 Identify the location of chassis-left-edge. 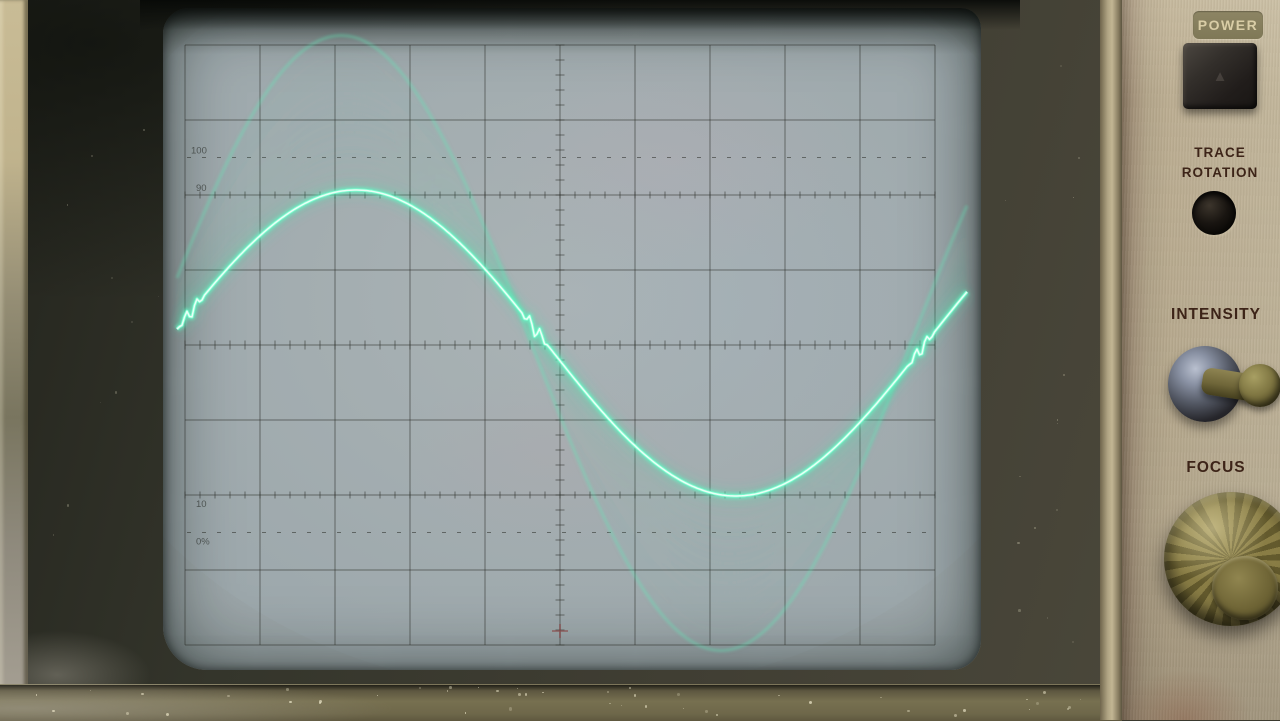
(14, 360).